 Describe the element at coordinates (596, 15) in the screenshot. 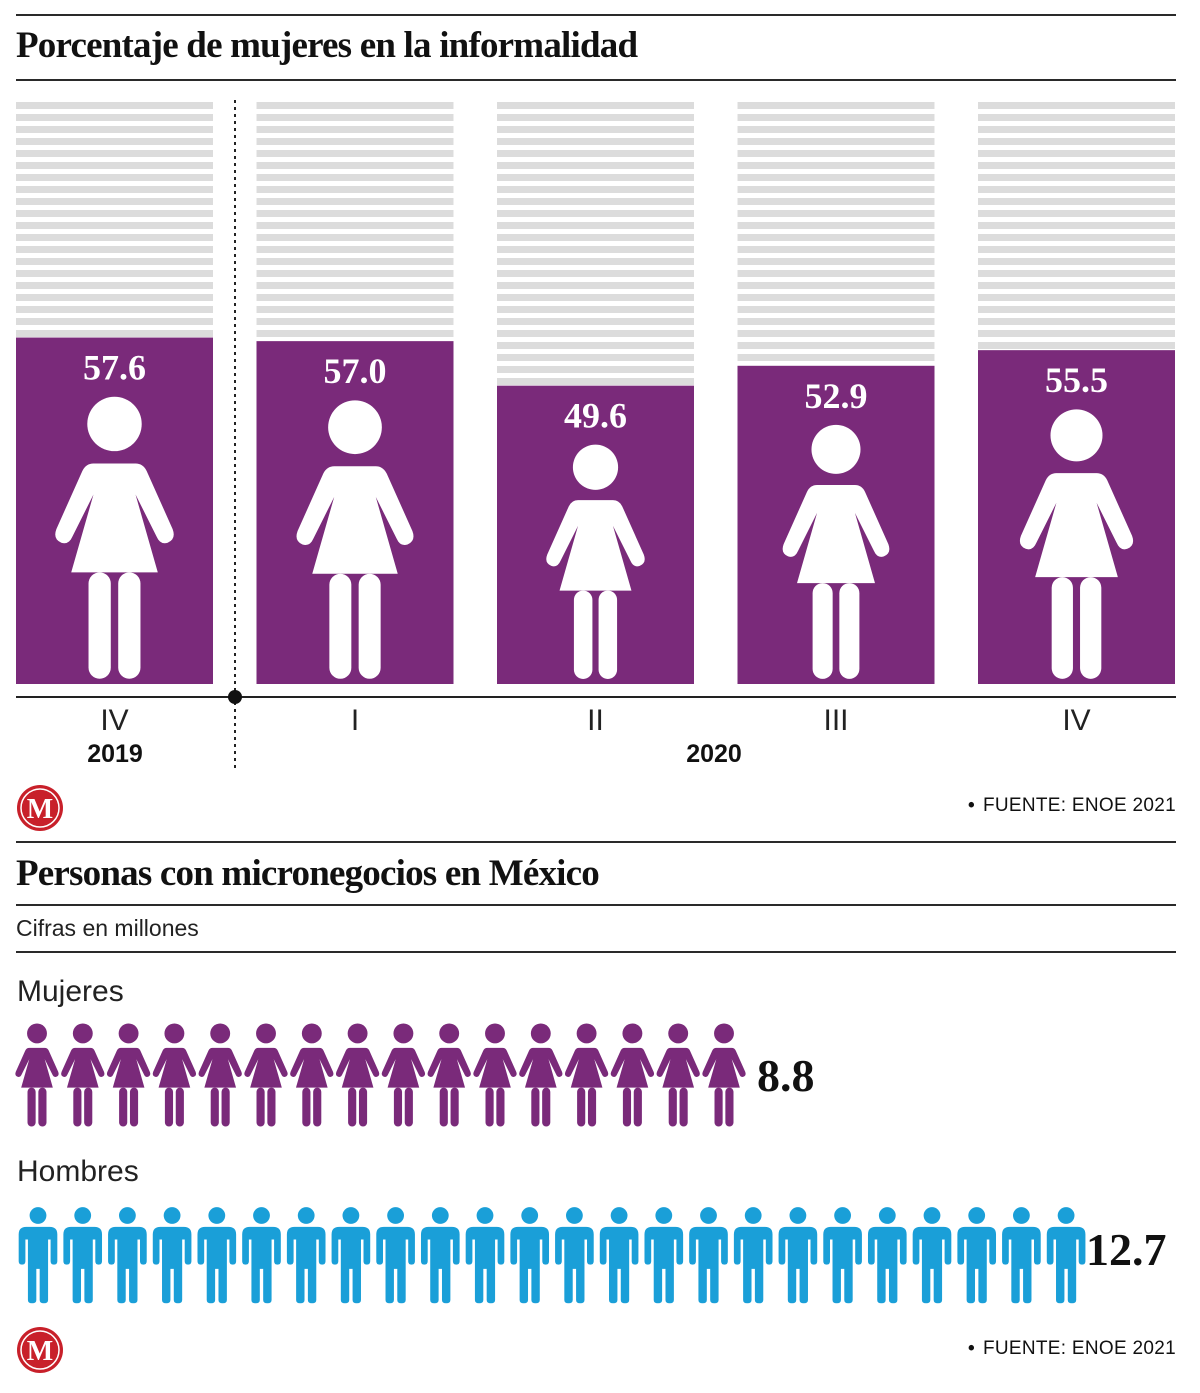

I see `top-rule` at that location.